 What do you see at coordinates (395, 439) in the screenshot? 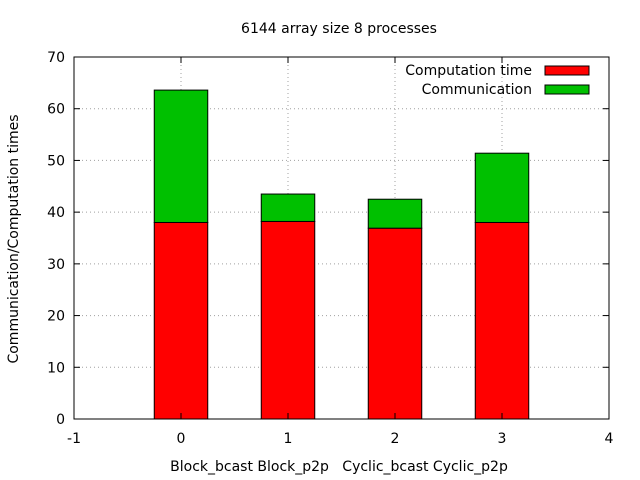
I see `x-tick-label: 2` at bounding box center [395, 439].